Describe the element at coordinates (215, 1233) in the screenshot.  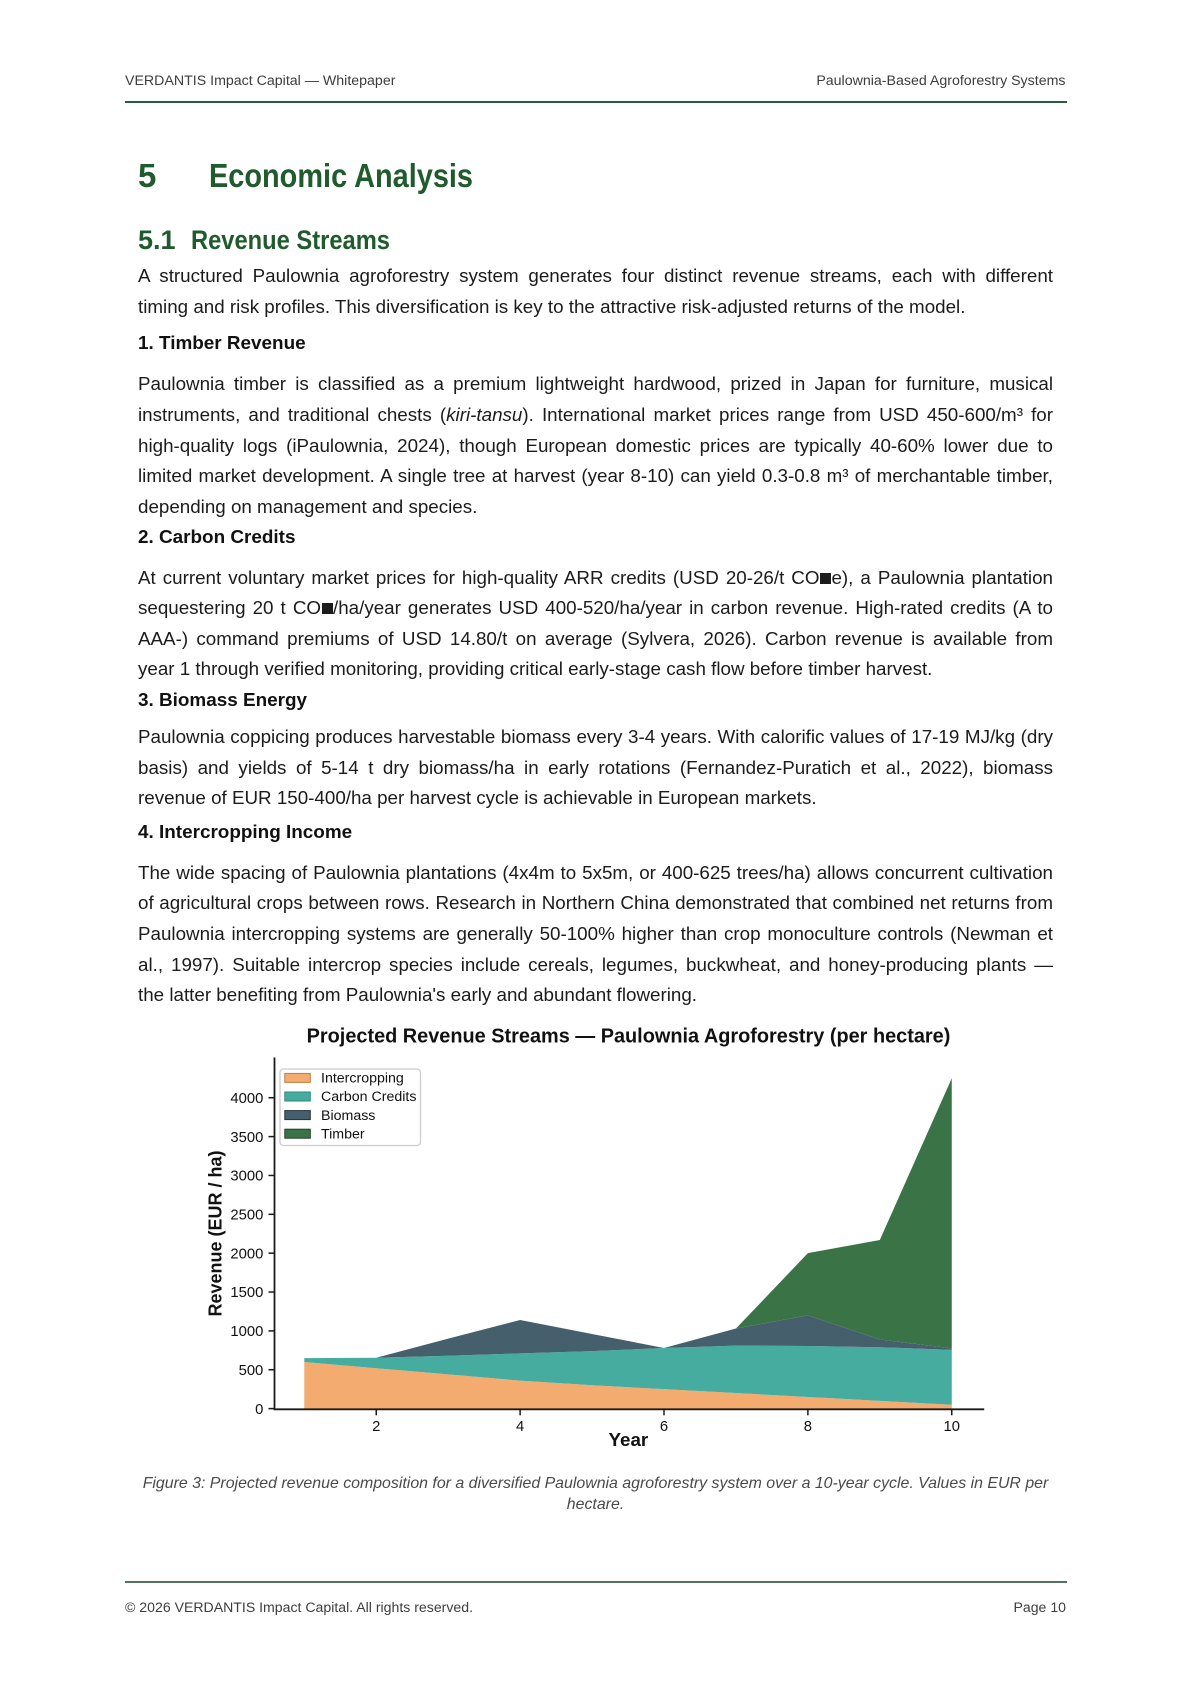
I see `svg-text: Revenue (EUR / ha)` at that location.